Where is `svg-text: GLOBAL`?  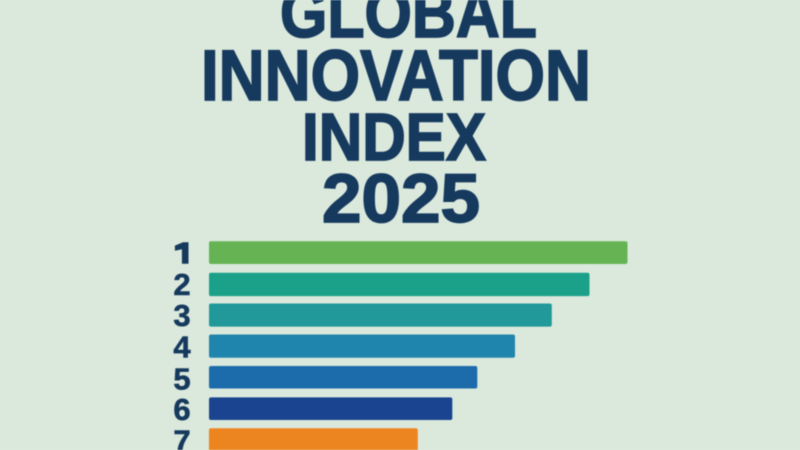 svg-text: GLOBAL is located at coordinates (408, 26).